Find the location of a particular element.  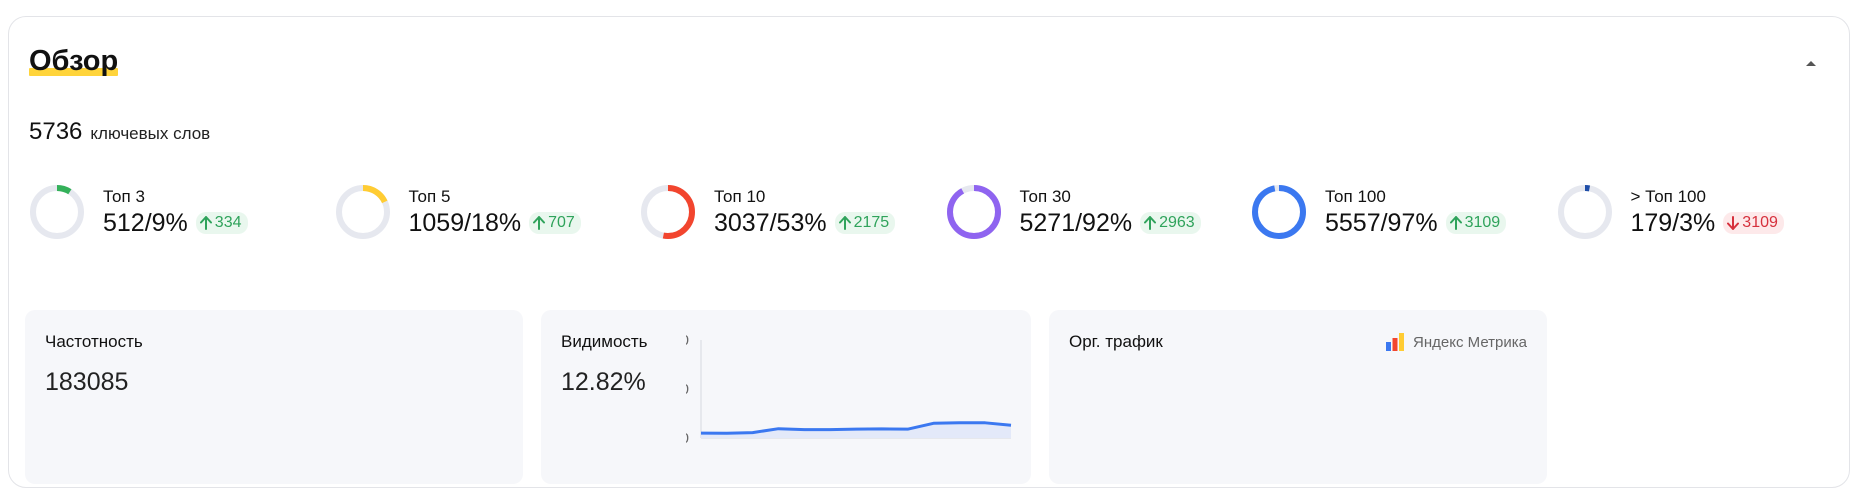

yandex-metrika-link: Яндекс Метрика is located at coordinates (1456, 342).